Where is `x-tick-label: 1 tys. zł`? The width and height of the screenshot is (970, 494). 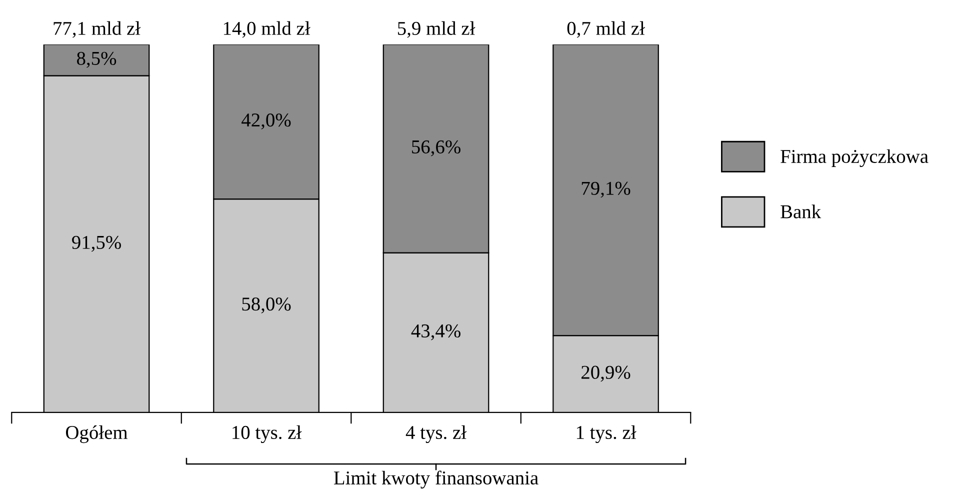 x-tick-label: 1 tys. zł is located at coordinates (606, 434).